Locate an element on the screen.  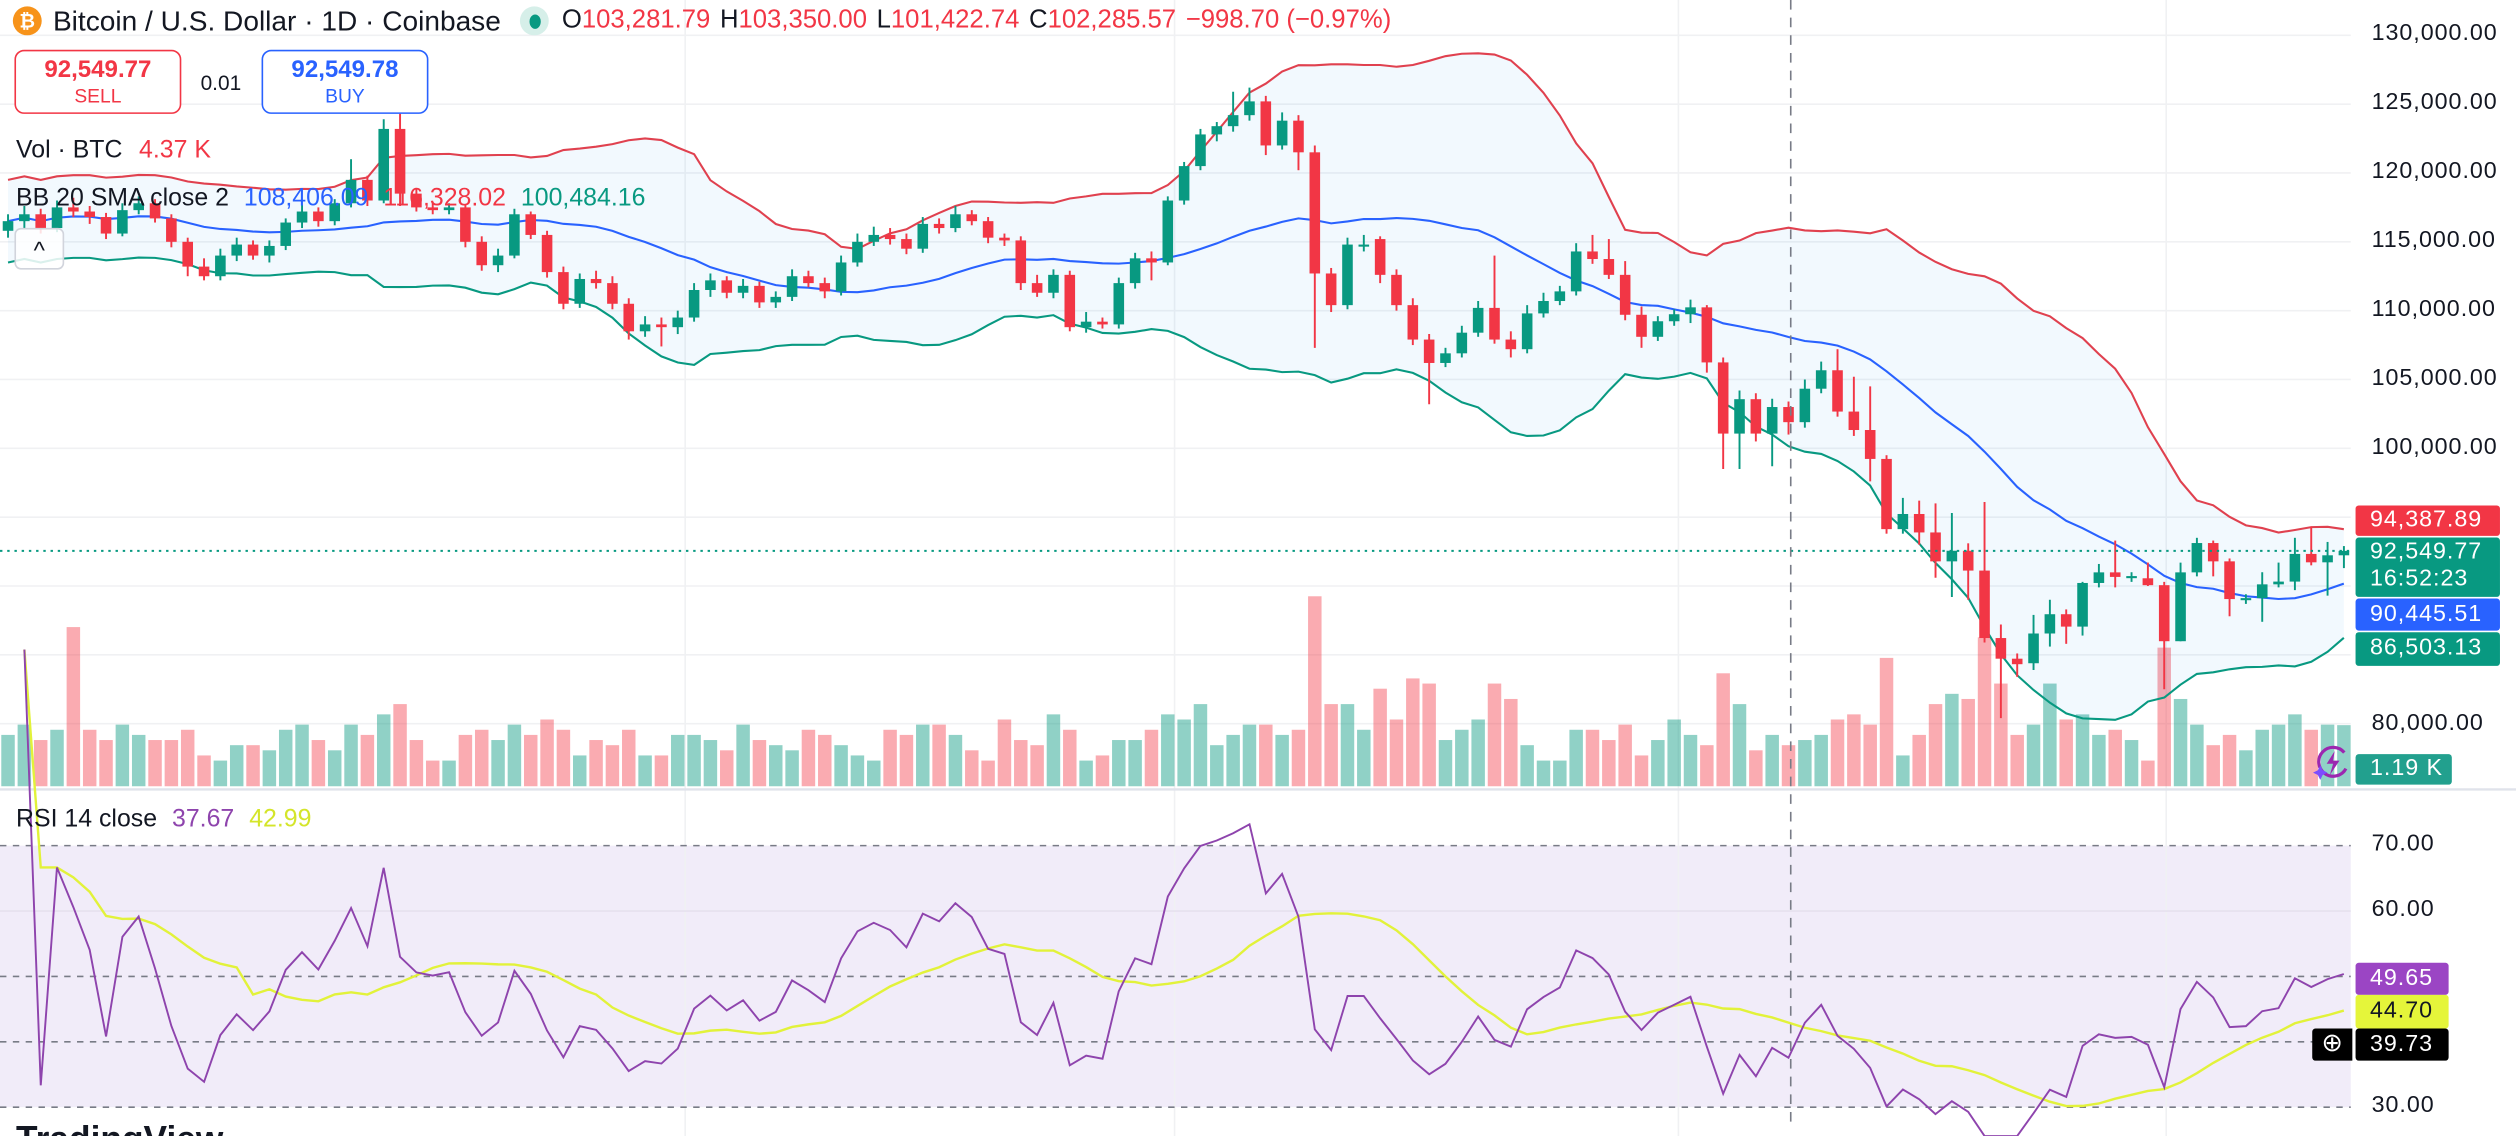
symbol-title: Bitcoin / U.S. Dollar · 1D · Coinbase is located at coordinates (276, 20).